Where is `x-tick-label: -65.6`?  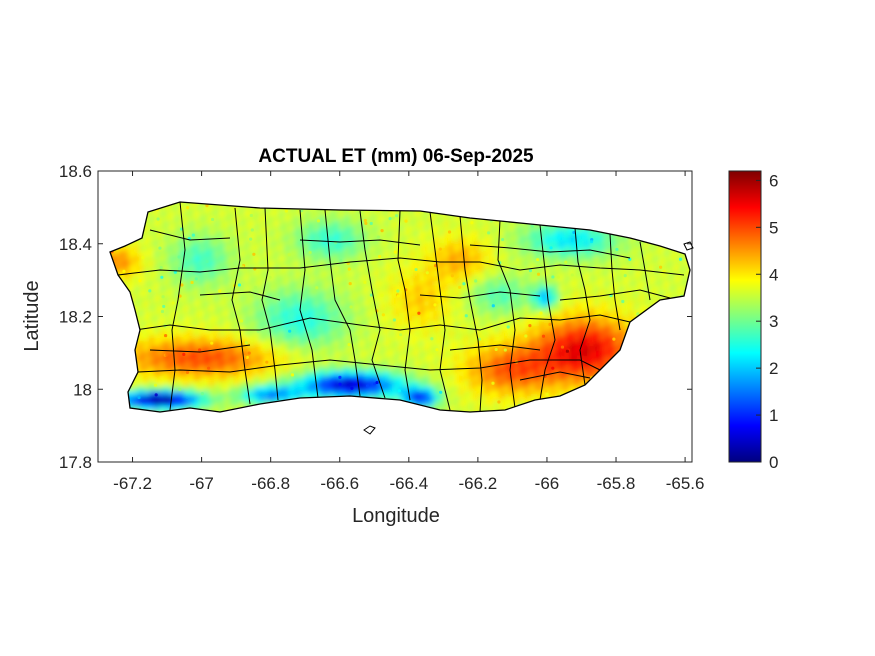
x-tick-label: -65.6 is located at coordinates (685, 483).